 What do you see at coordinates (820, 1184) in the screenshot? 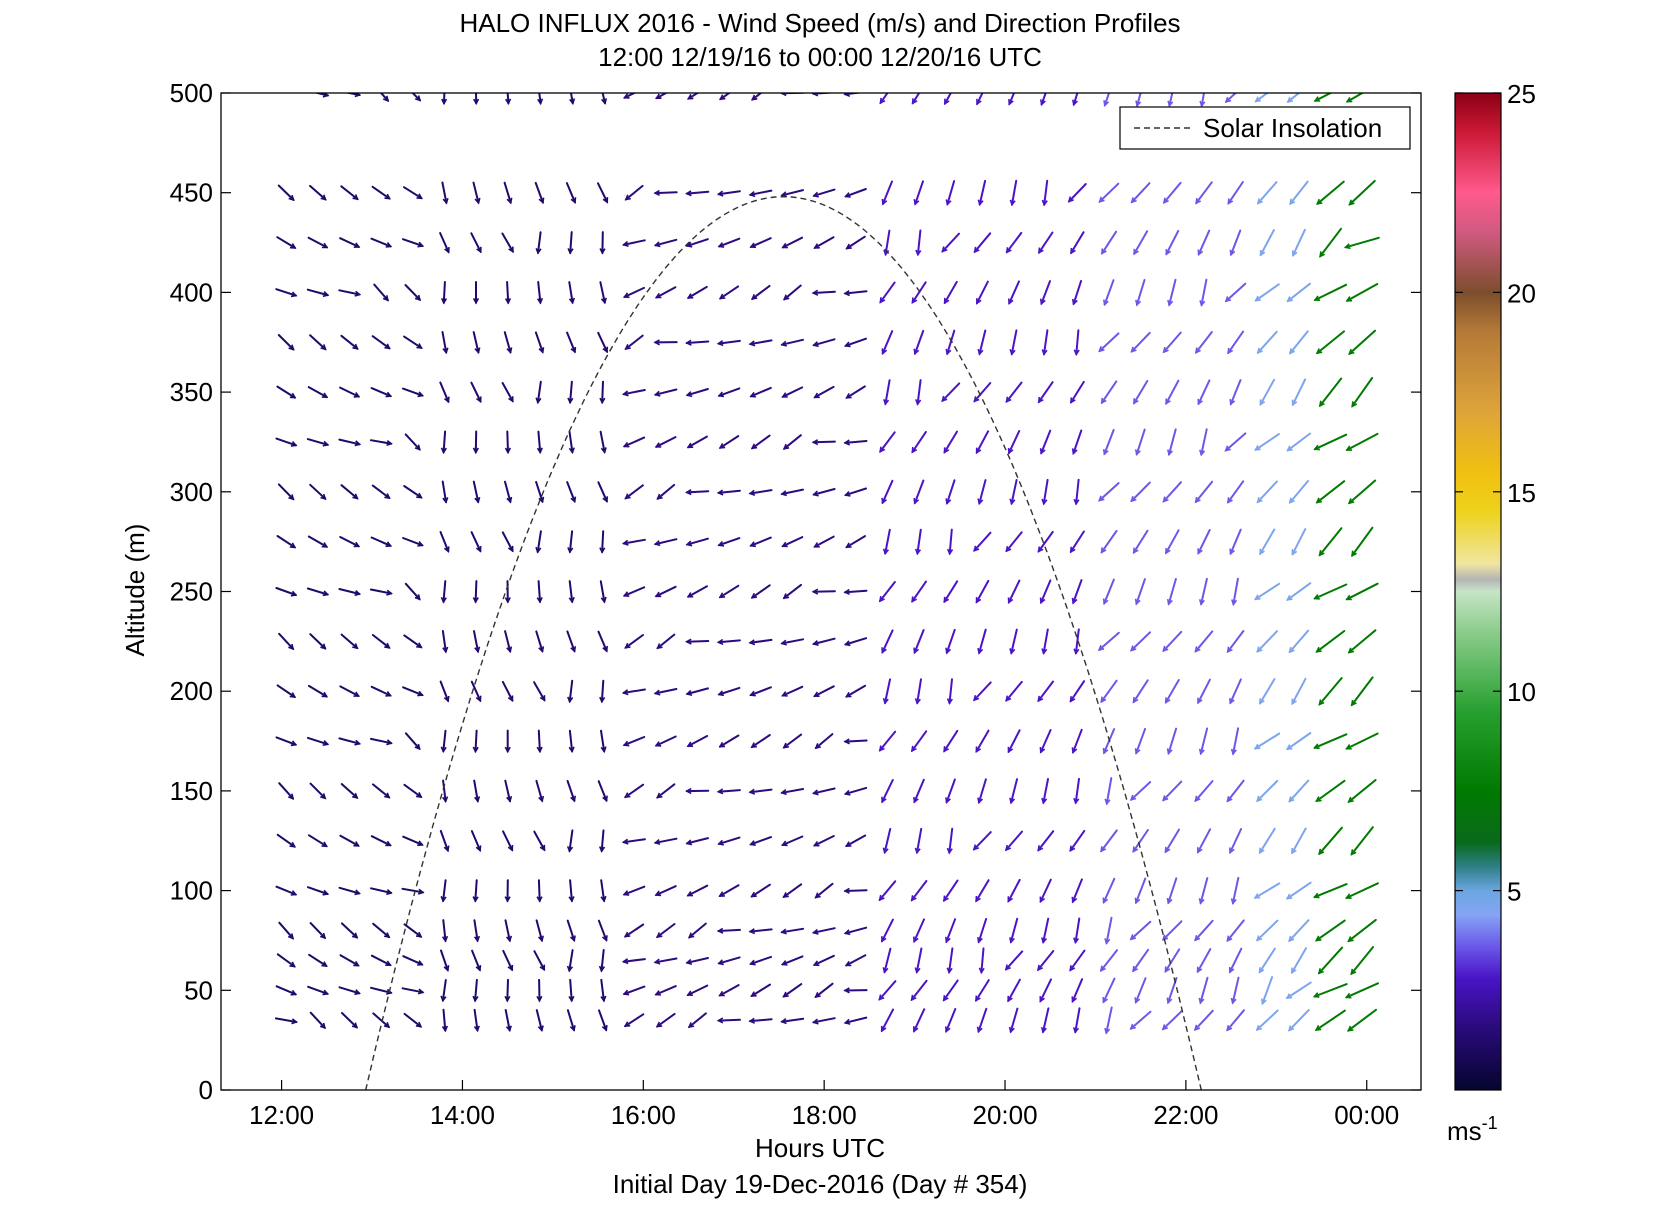
I see `footer-label: Initial Day 19-Dec-2016 (Day # 354)` at bounding box center [820, 1184].